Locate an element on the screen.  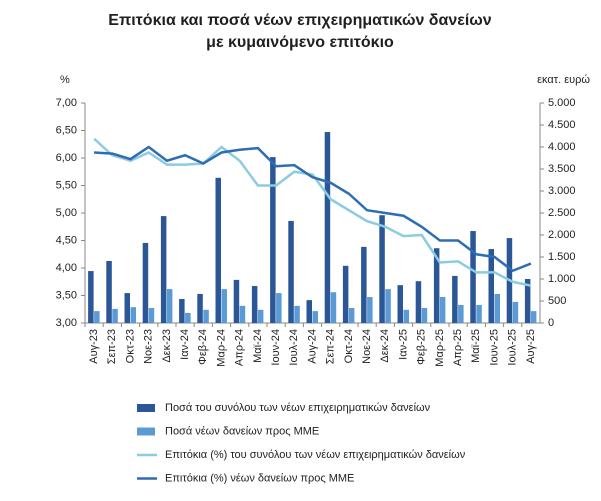
y-tick-label: 6,00 is located at coordinates (66, 158).